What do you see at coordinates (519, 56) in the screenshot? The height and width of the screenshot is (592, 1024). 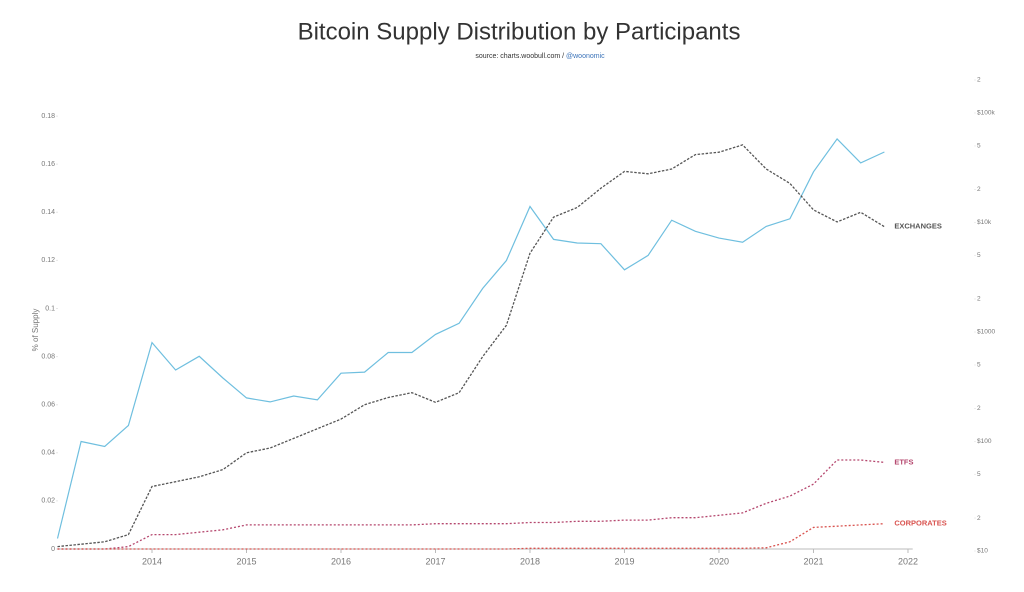 I see `subtitle-source: source: charts.woobull.com /` at bounding box center [519, 56].